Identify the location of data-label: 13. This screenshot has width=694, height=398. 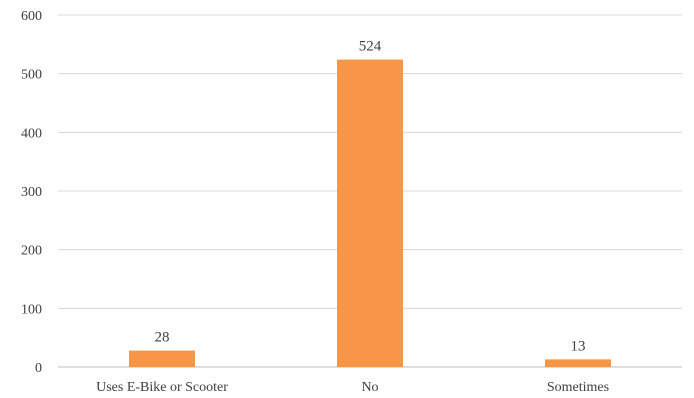
(578, 346).